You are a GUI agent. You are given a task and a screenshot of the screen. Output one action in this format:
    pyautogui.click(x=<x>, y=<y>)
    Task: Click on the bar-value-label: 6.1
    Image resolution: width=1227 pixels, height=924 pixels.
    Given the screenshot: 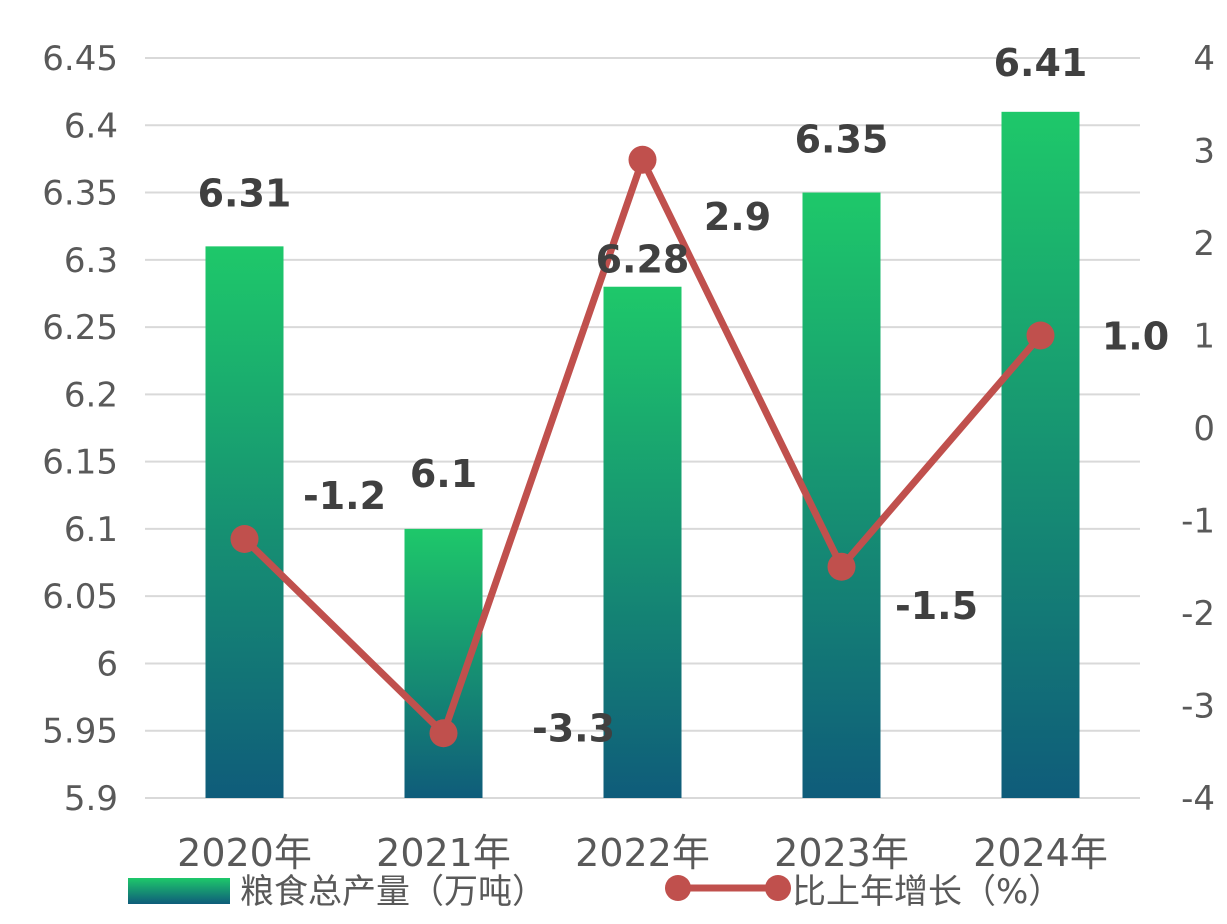 What is the action you would take?
    pyautogui.click(x=443, y=474)
    